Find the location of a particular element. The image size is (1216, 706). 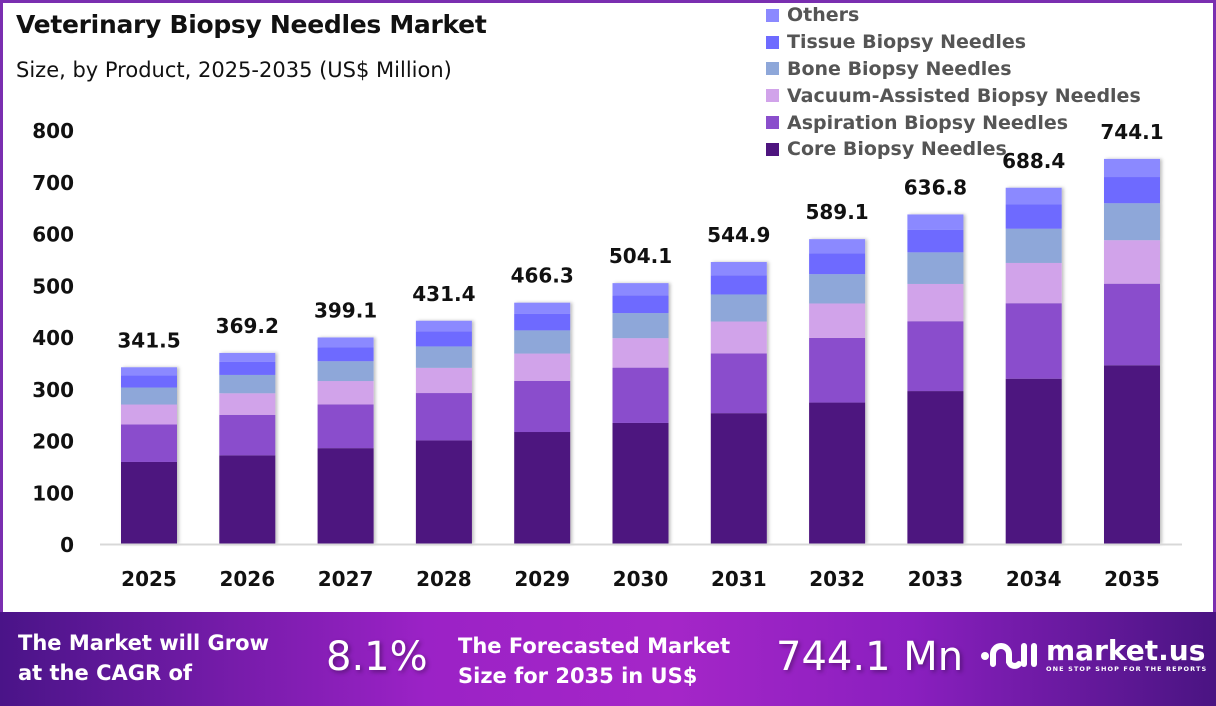

bar-stack-2026 is located at coordinates (247, 448).